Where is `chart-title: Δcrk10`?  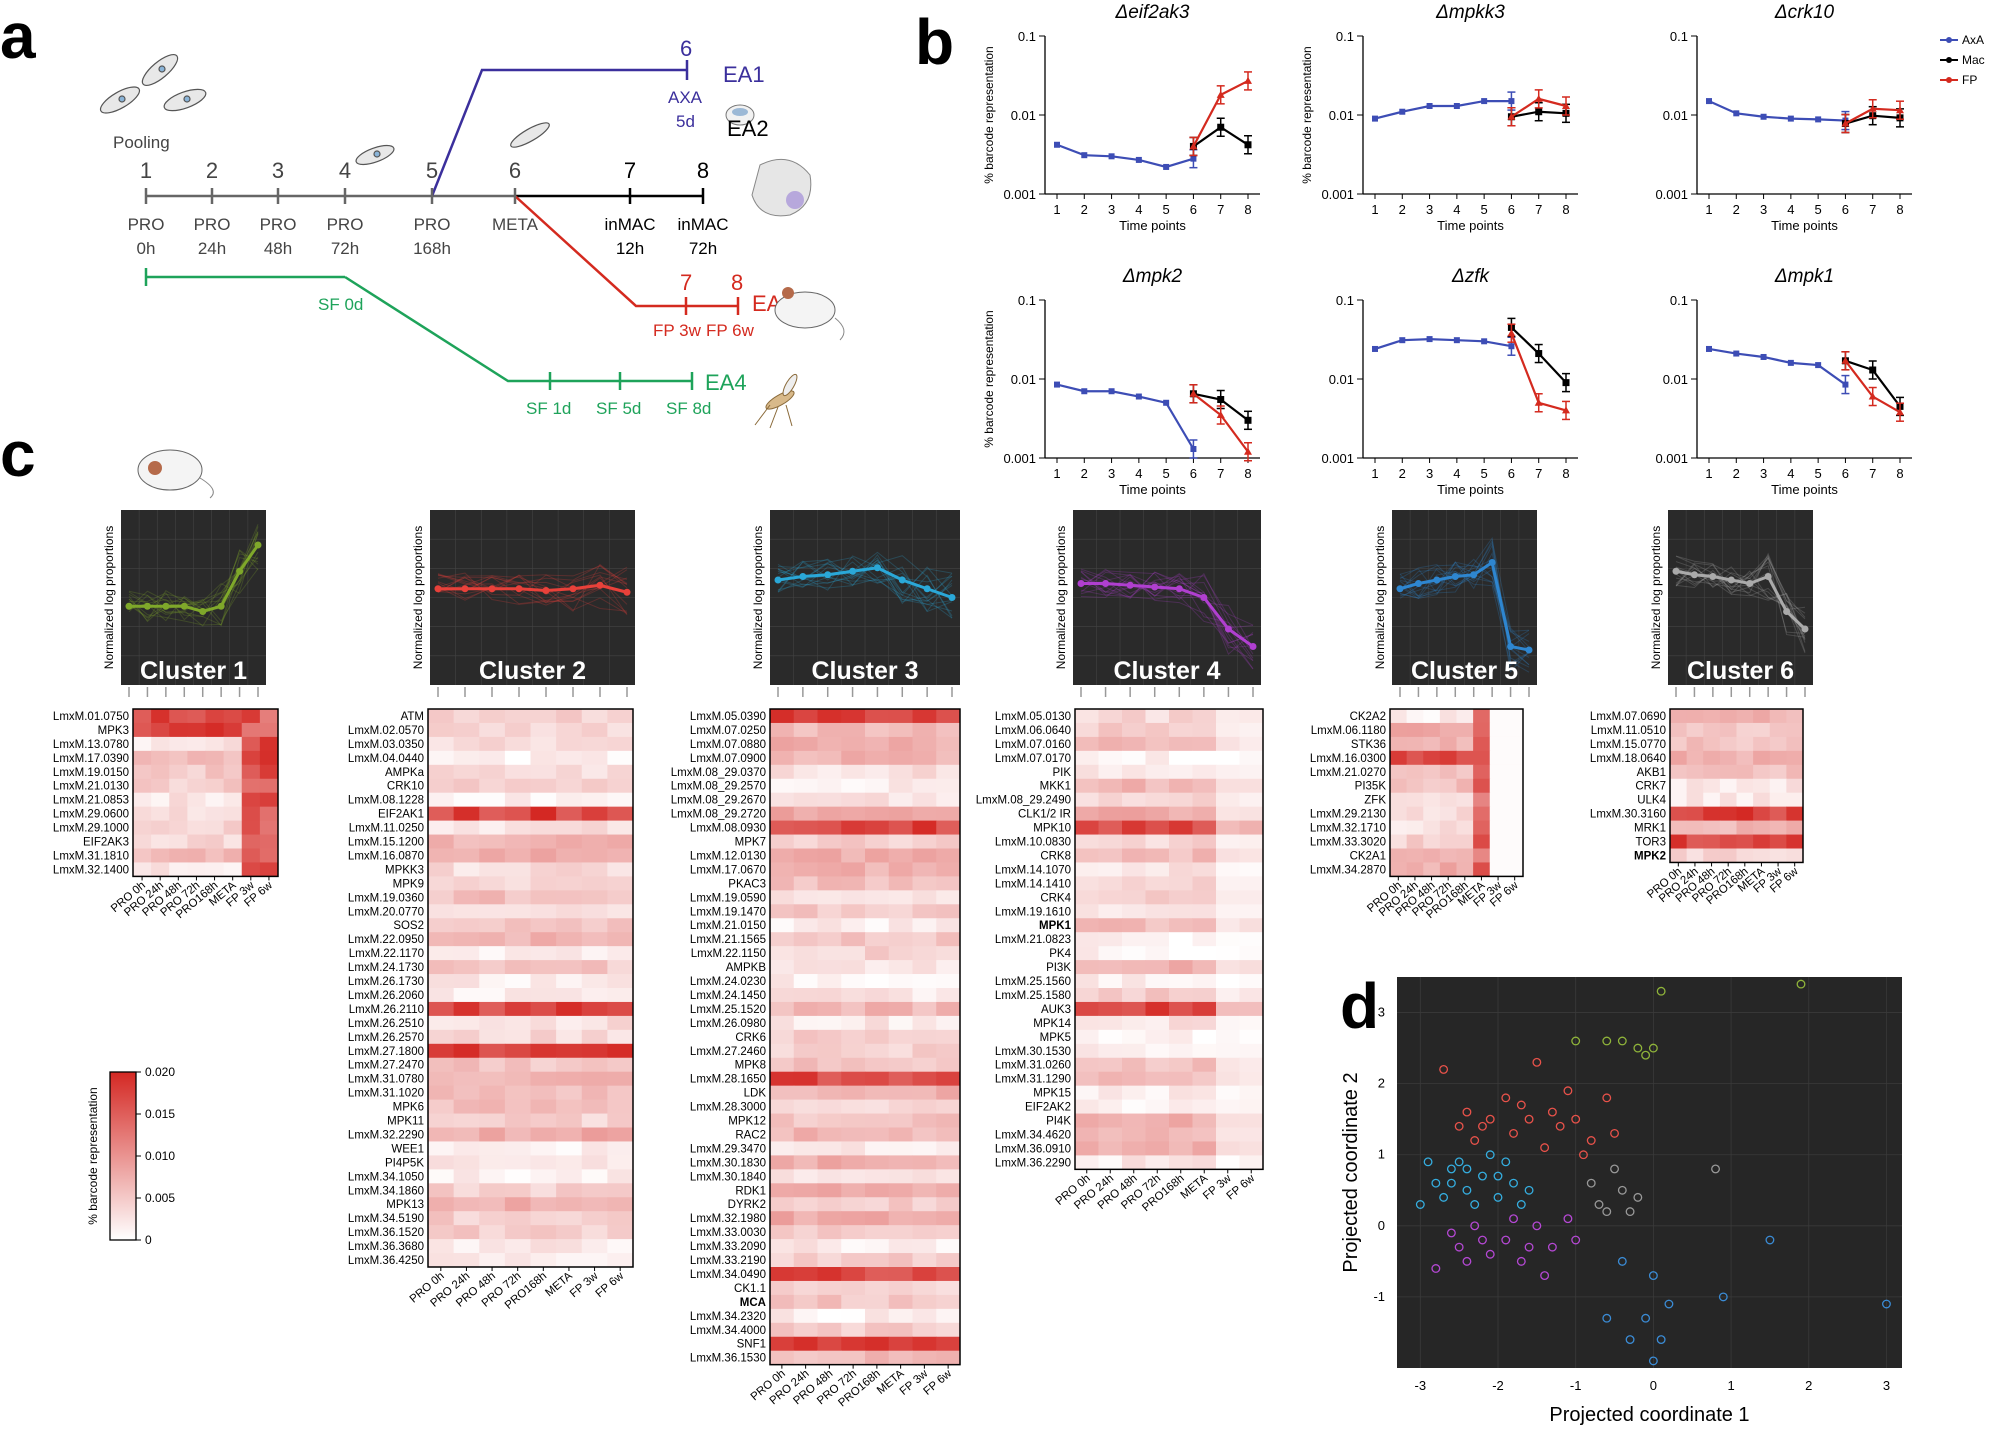
chart-title: Δcrk10 is located at coordinates (1804, 12).